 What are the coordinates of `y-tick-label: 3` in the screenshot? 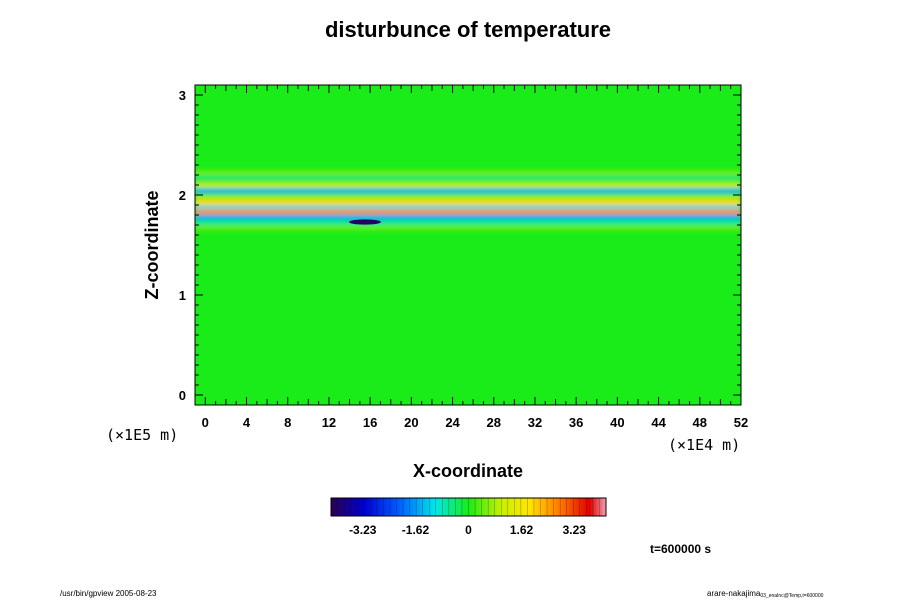 It's located at (182, 95).